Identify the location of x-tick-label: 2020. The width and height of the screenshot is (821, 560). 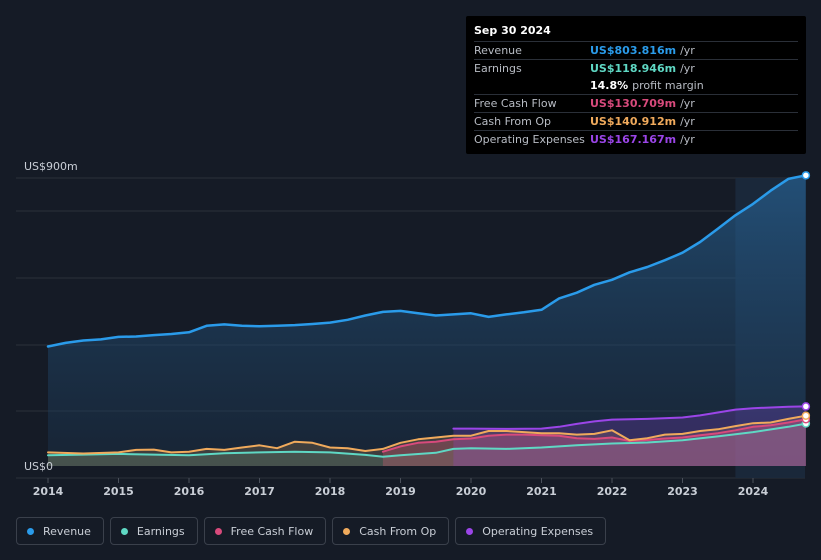
(471, 491).